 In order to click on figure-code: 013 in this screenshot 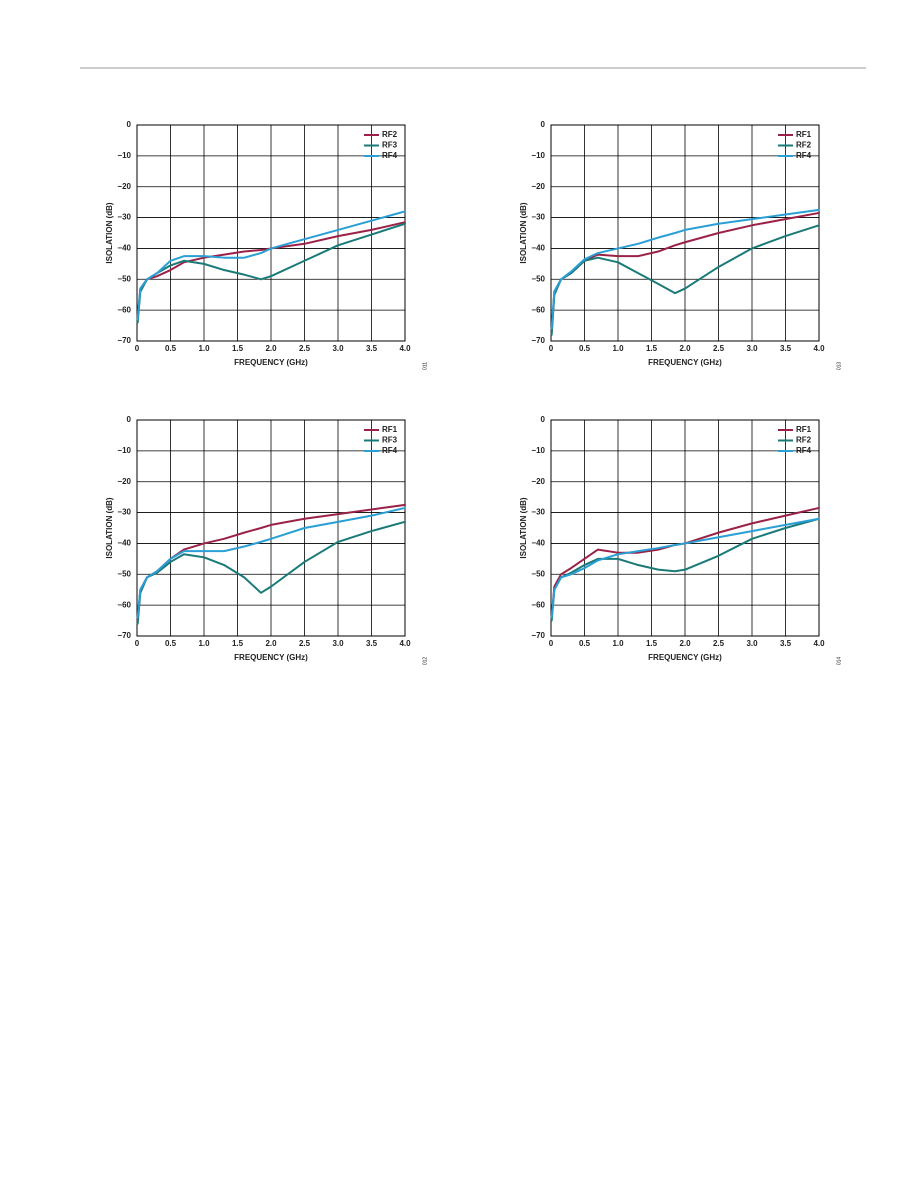, I will do `click(839, 366)`.